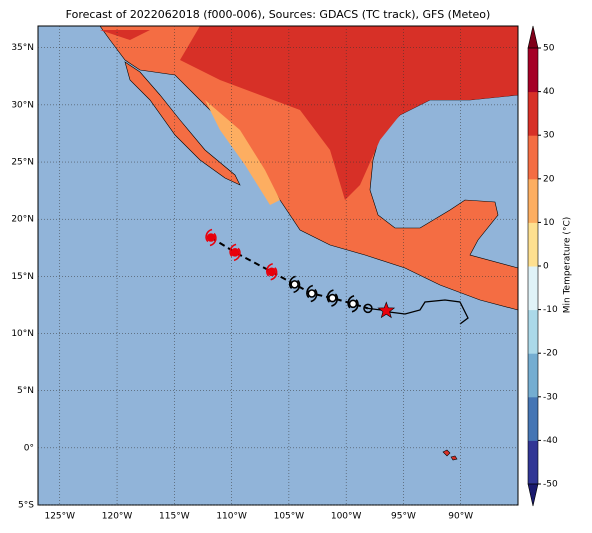  I want to click on x-tick-label: 105°W, so click(289, 517).